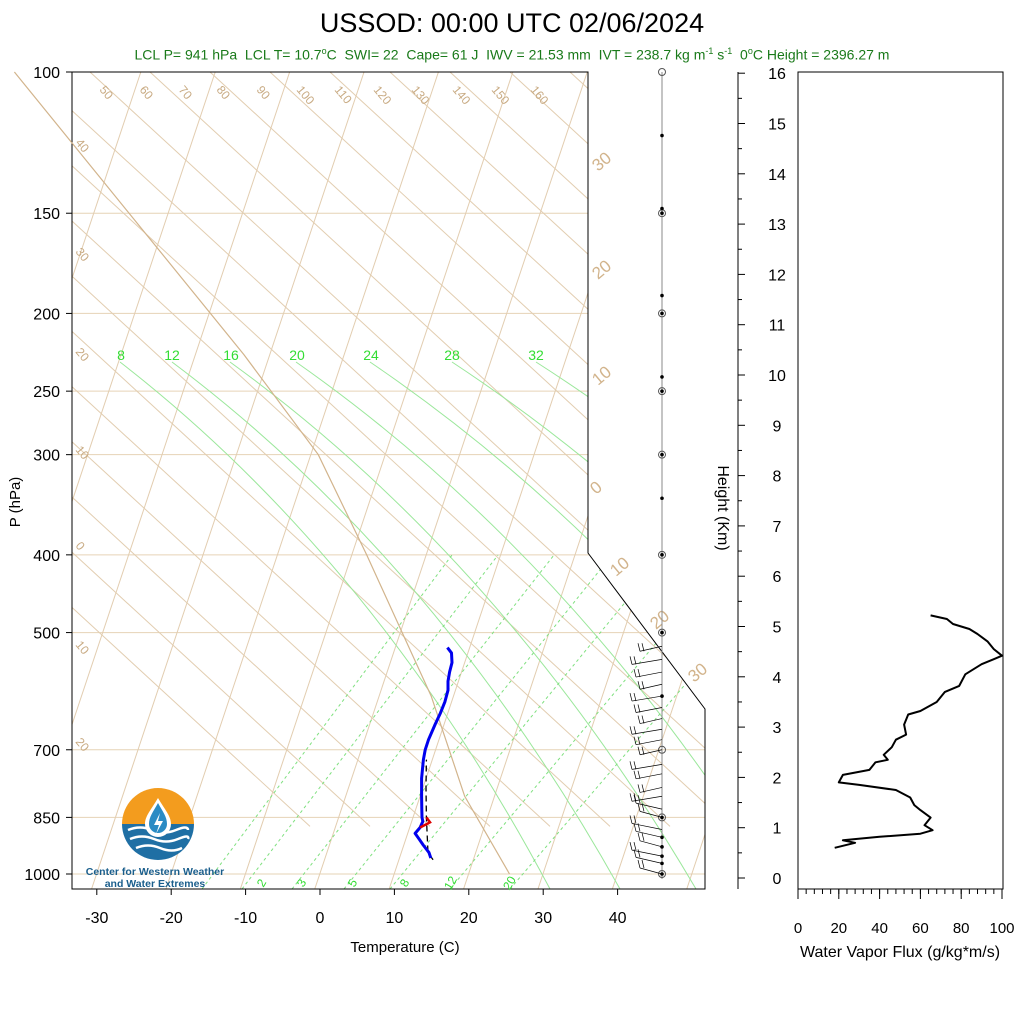  What do you see at coordinates (1001, 928) in the screenshot?
I see `flux-x-tick-label: 100` at bounding box center [1001, 928].